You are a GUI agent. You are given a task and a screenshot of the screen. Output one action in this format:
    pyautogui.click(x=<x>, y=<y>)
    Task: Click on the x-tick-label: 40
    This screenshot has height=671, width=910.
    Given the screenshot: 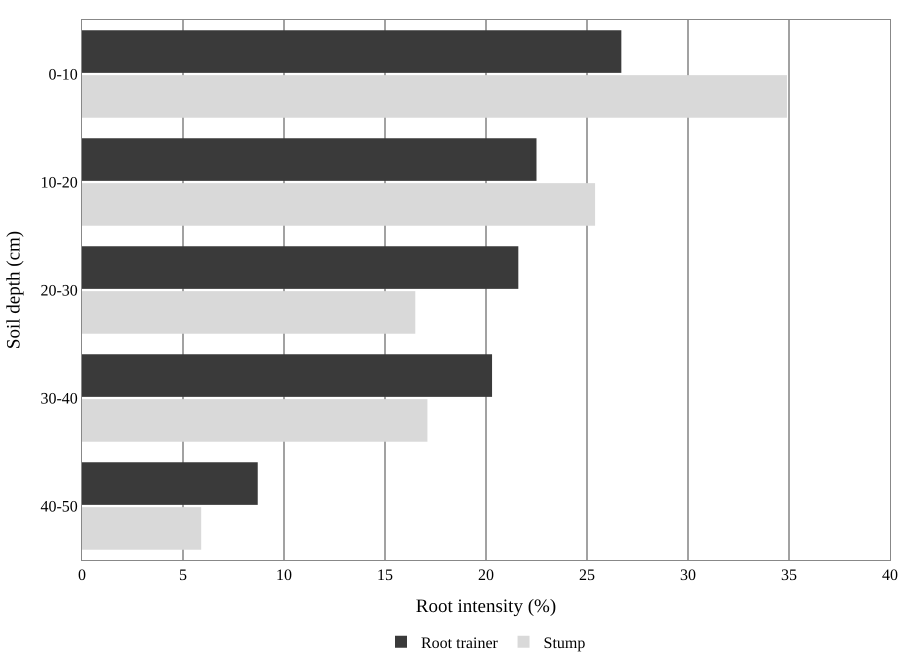 What is the action you would take?
    pyautogui.click(x=890, y=575)
    